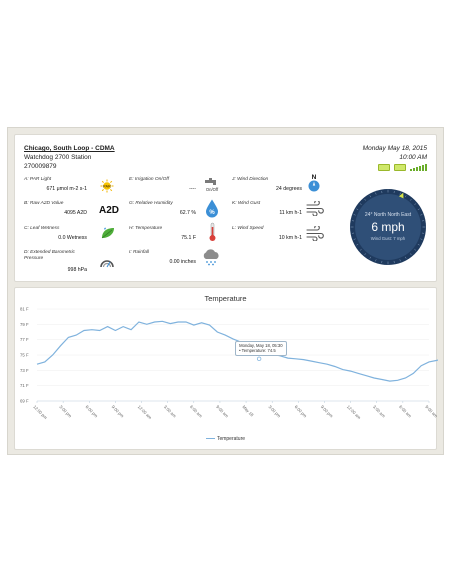 The width and height of the screenshot is (452, 584). I want to click on date-text: Monday May 18, 2015, so click(394, 148).